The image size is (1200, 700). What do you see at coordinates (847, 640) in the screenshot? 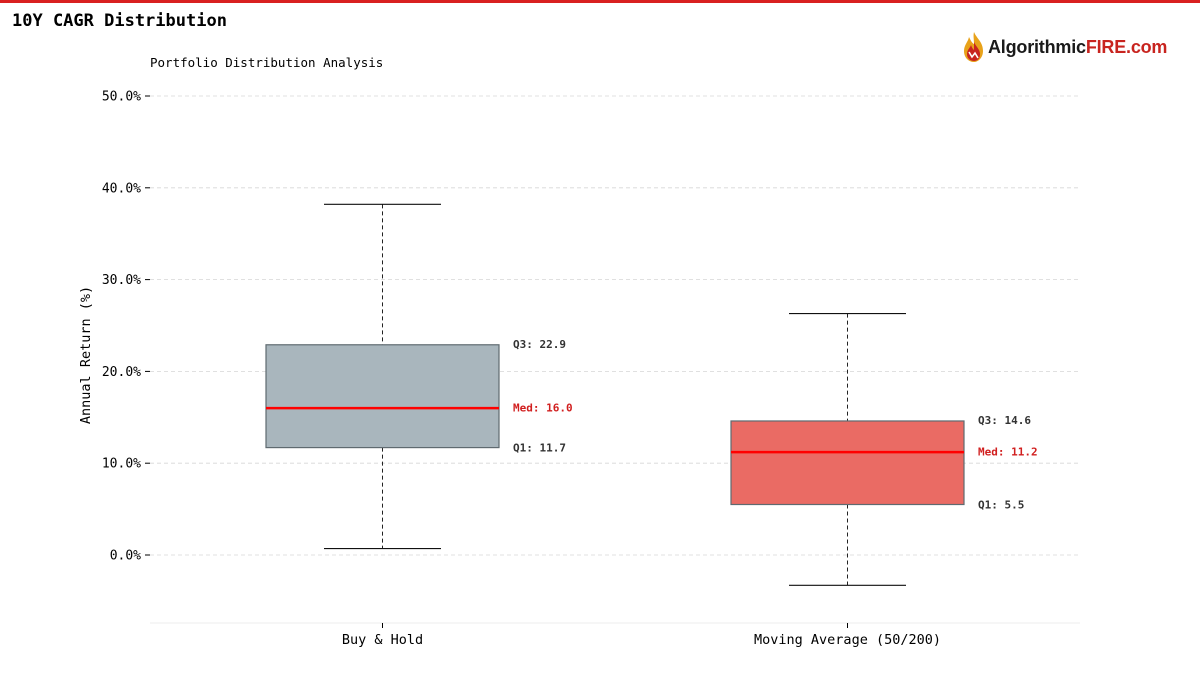
I see `x-tick-label: Moving Average (50/200)` at bounding box center [847, 640].